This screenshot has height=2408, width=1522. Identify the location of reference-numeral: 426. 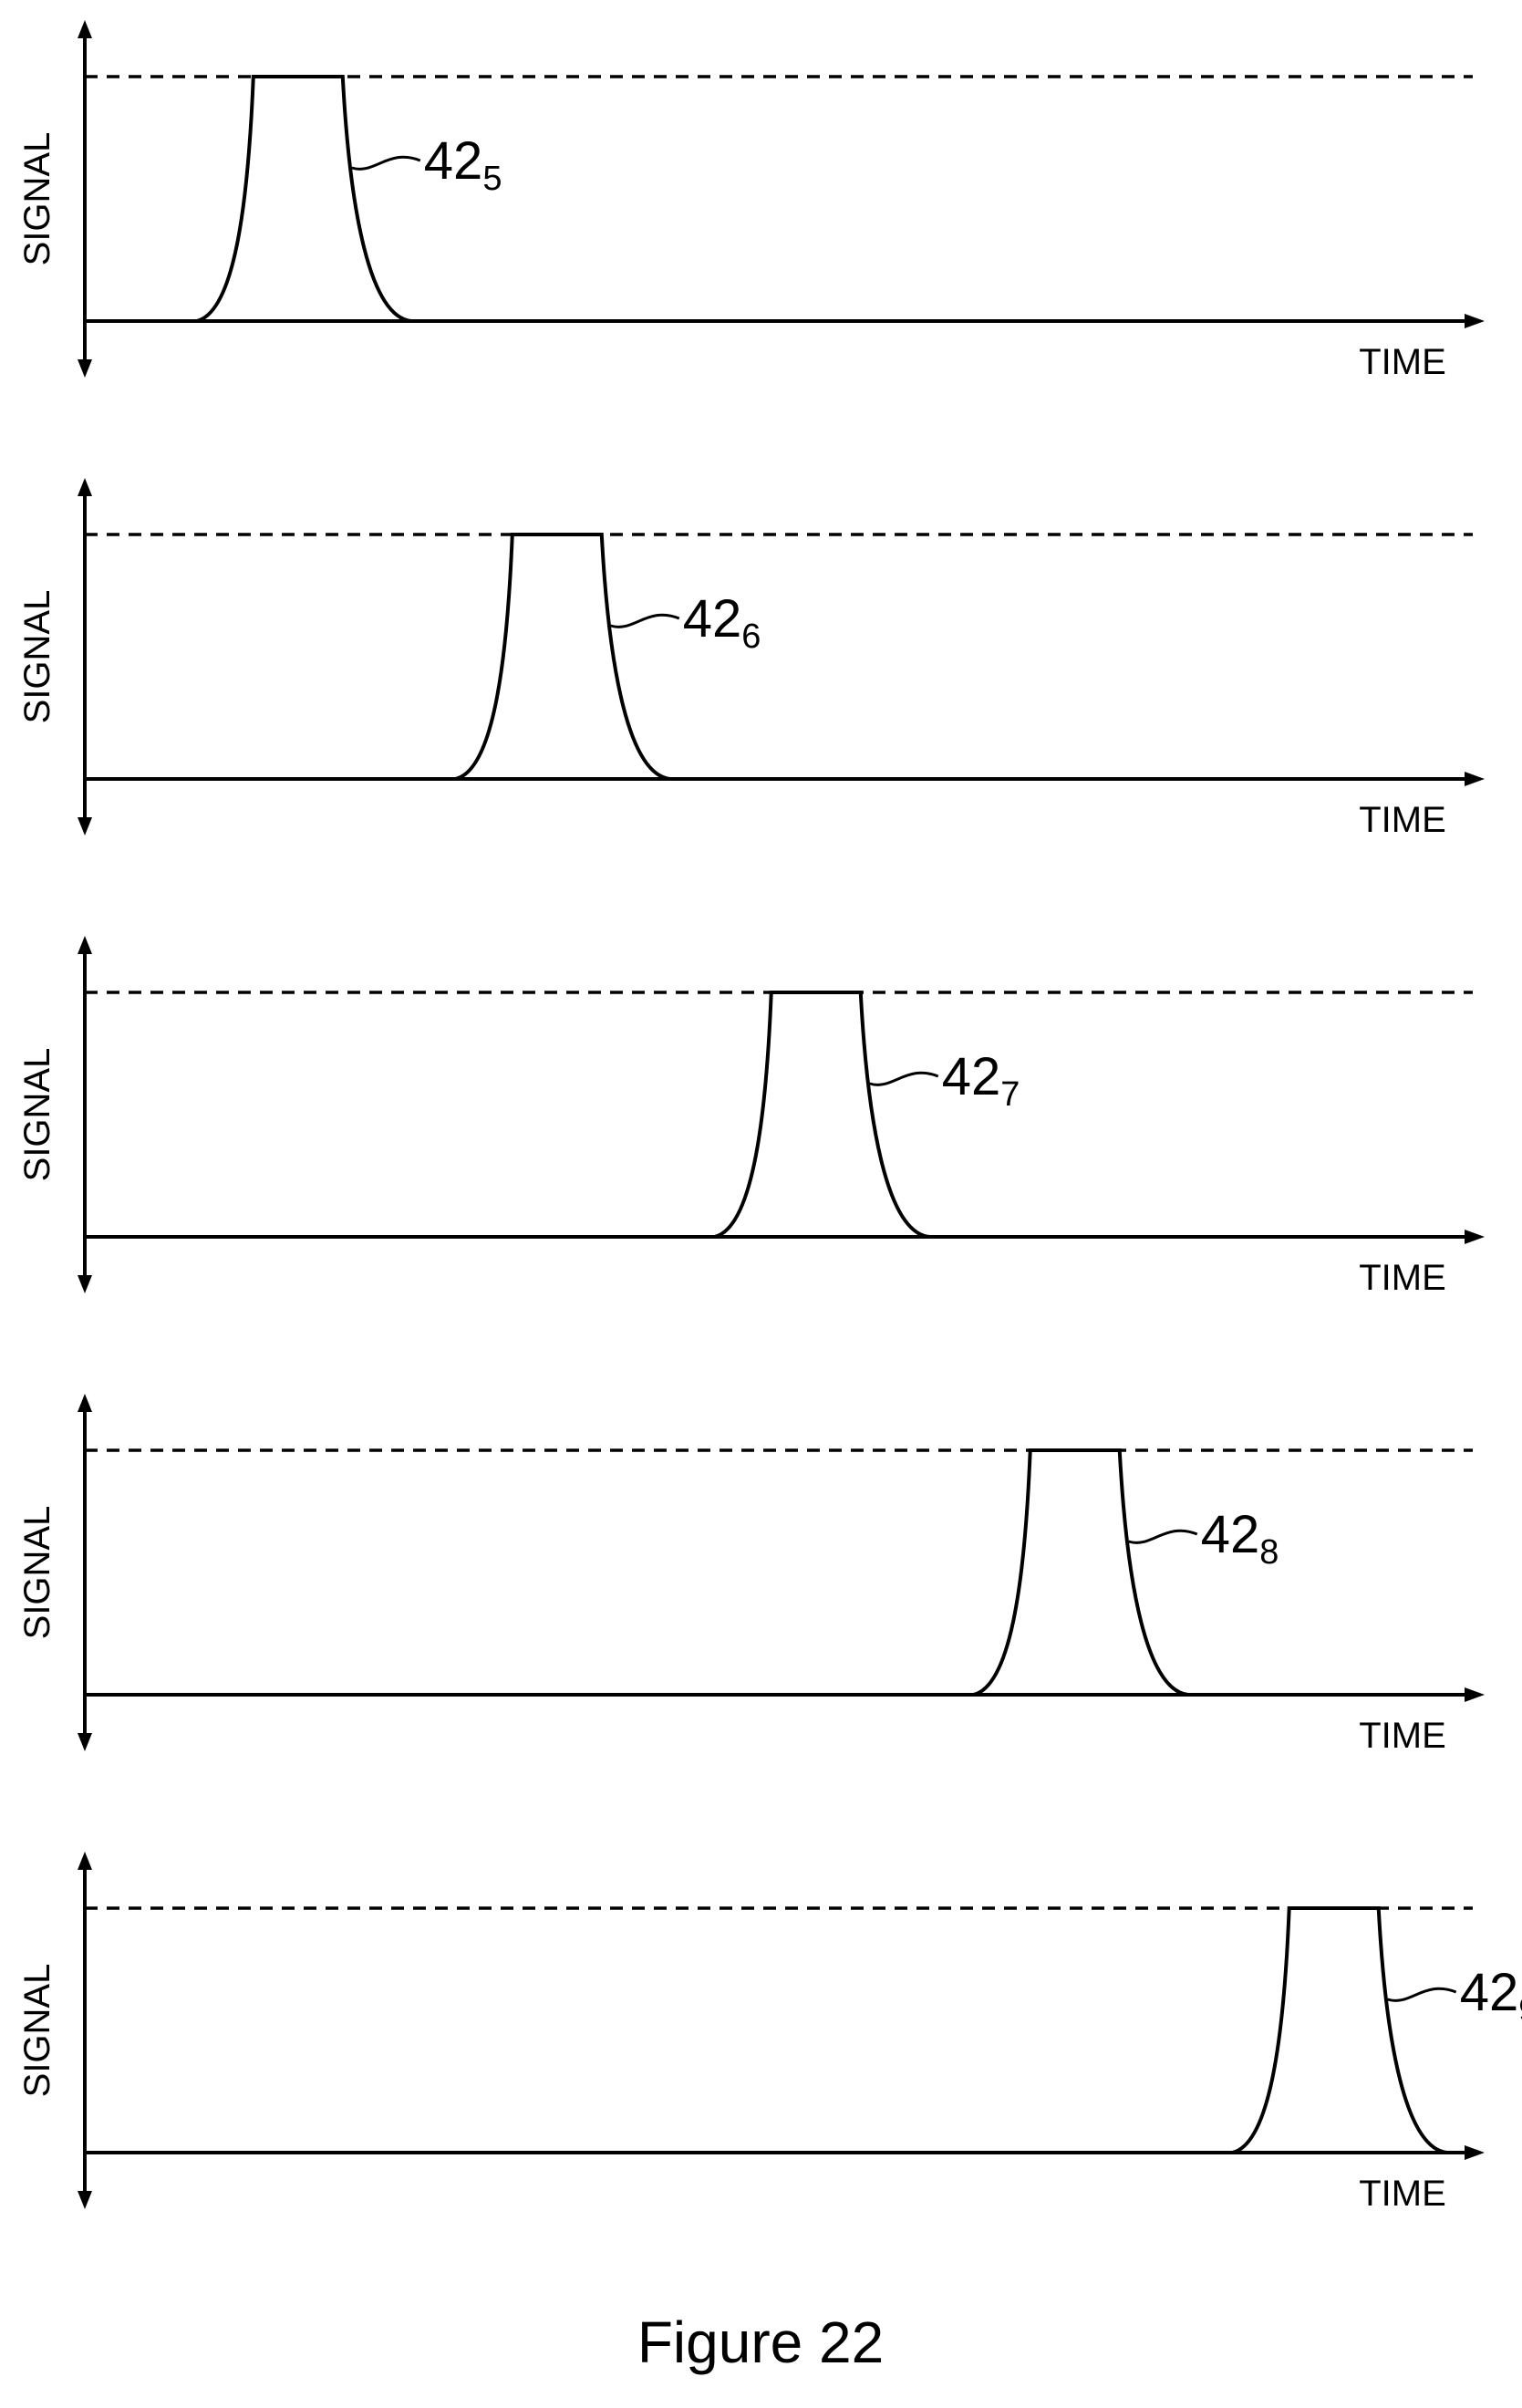
(722, 622).